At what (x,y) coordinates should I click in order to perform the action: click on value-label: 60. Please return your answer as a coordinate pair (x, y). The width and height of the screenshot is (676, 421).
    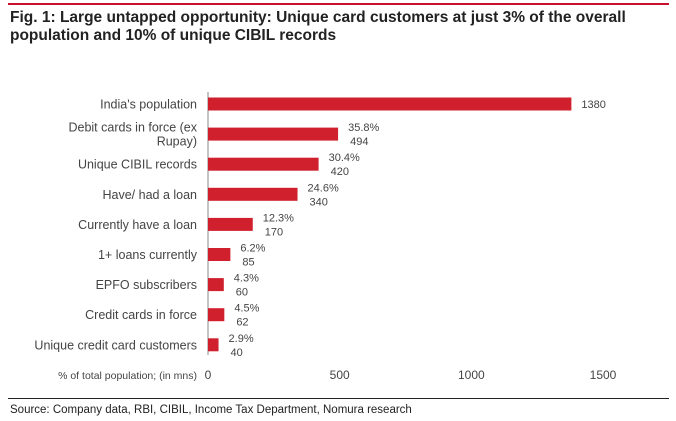
    Looking at the image, I should click on (242, 293).